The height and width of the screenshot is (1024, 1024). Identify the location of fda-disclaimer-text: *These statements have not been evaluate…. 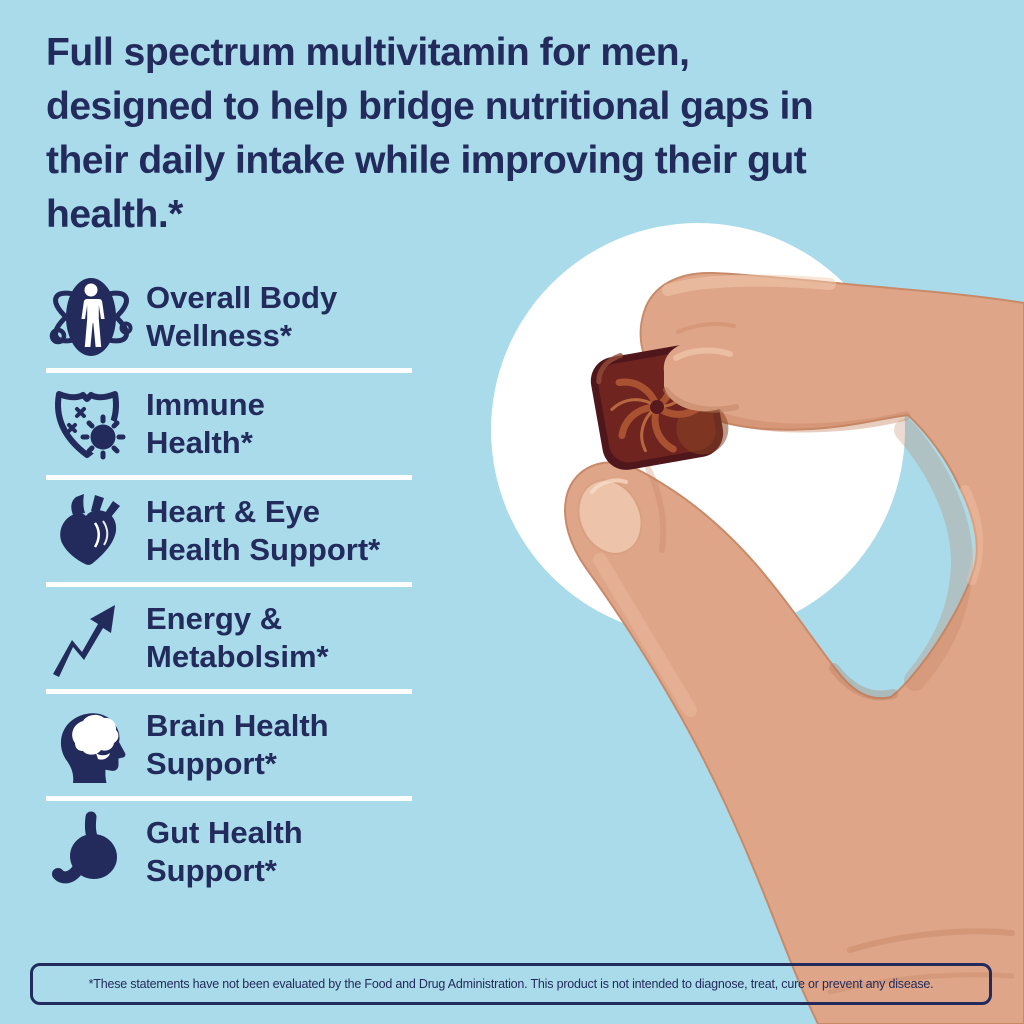
(511, 984).